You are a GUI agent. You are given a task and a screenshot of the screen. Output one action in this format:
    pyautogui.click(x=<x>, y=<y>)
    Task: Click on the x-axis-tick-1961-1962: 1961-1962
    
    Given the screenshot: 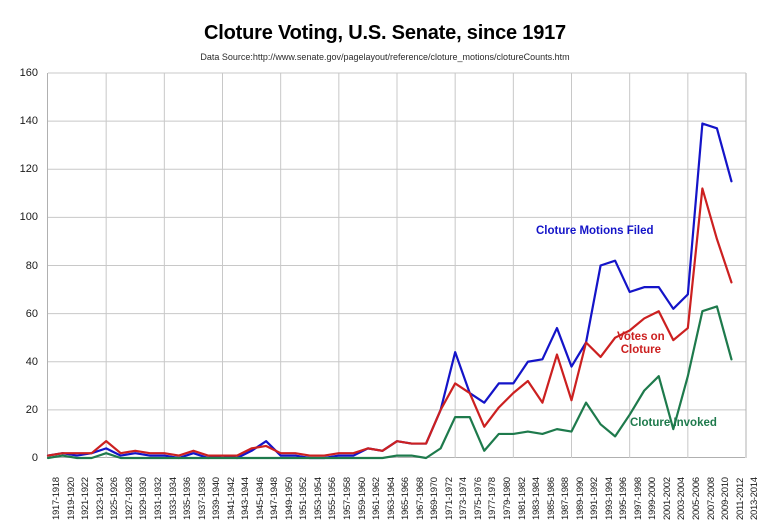 What is the action you would take?
    pyautogui.click(x=377, y=498)
    